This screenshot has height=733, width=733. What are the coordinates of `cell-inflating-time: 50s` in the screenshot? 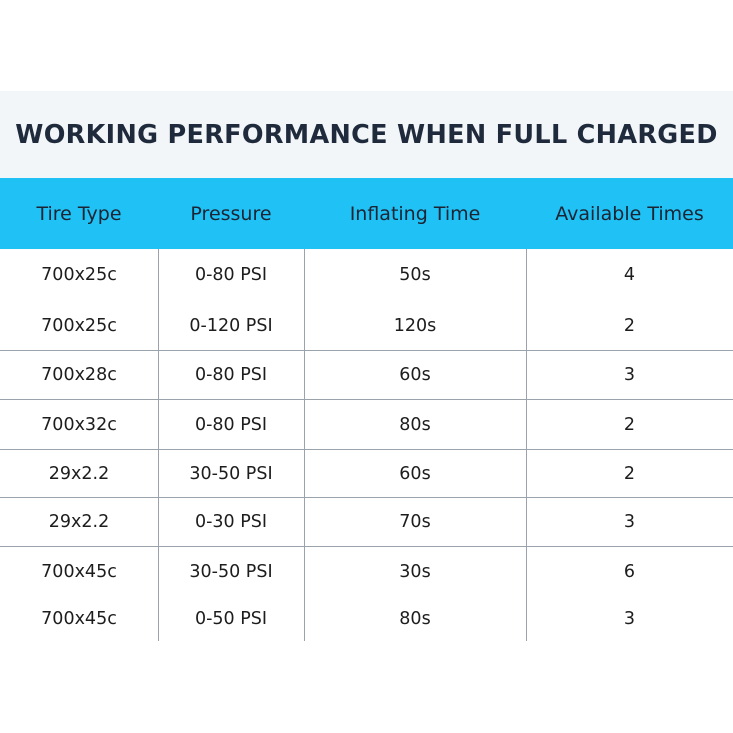 It's located at (415, 275).